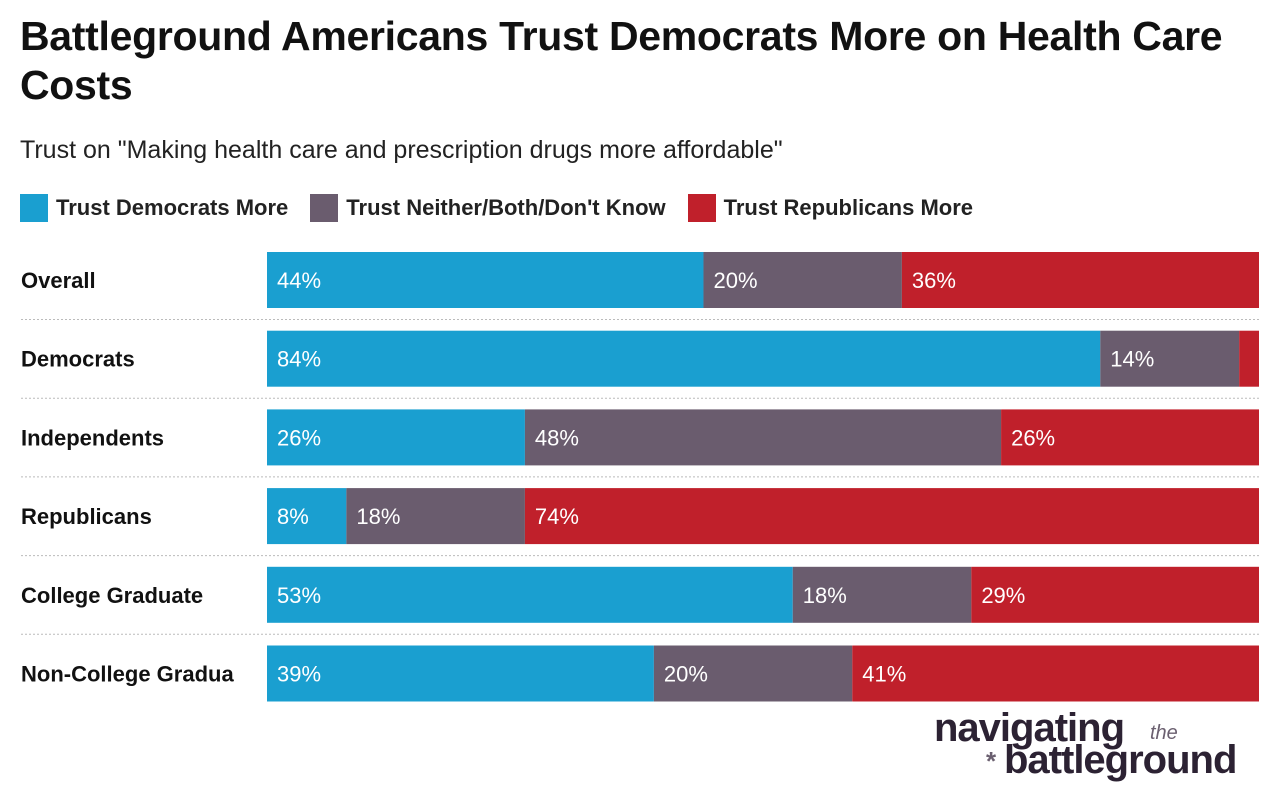 The width and height of the screenshot is (1280, 804). Describe the element at coordinates (58, 280) in the screenshot. I see `category-label: Overall` at that location.